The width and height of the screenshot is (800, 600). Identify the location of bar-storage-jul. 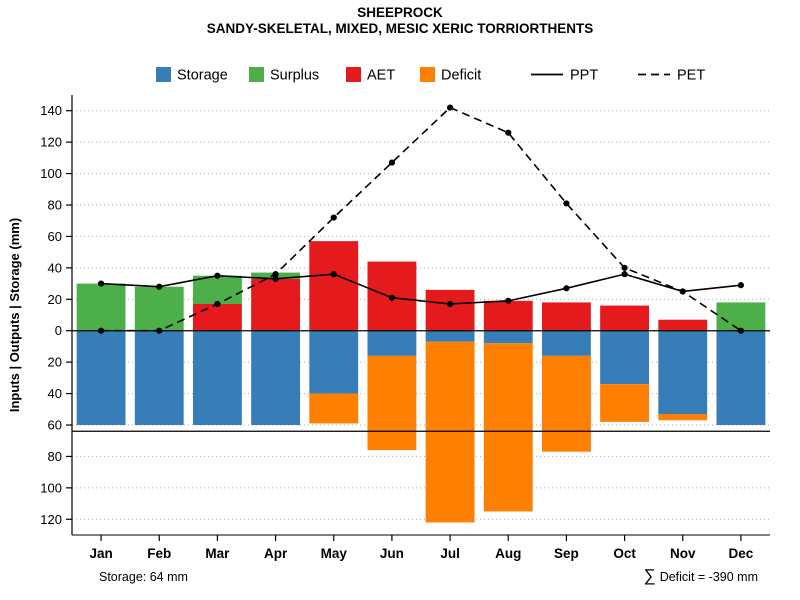
(450, 336).